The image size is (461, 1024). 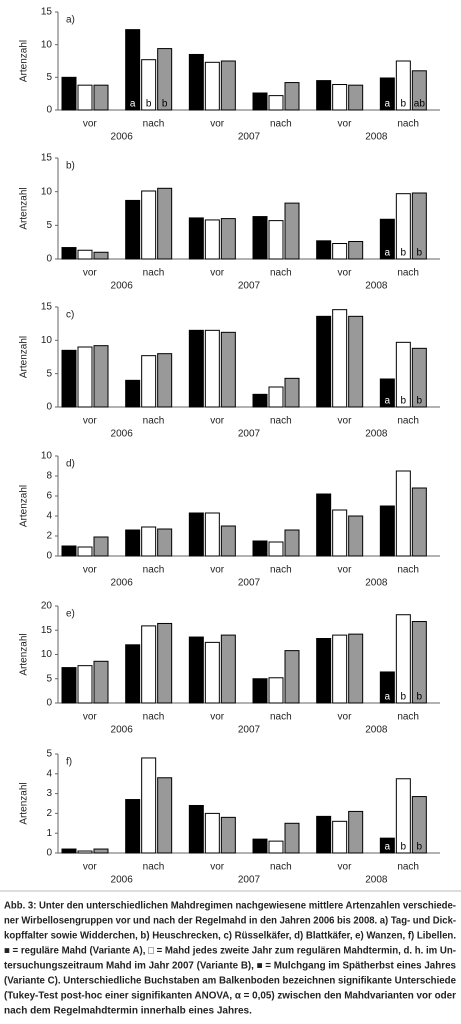 What do you see at coordinates (47, 307) in the screenshot?
I see `y-tick-label: 15` at bounding box center [47, 307].